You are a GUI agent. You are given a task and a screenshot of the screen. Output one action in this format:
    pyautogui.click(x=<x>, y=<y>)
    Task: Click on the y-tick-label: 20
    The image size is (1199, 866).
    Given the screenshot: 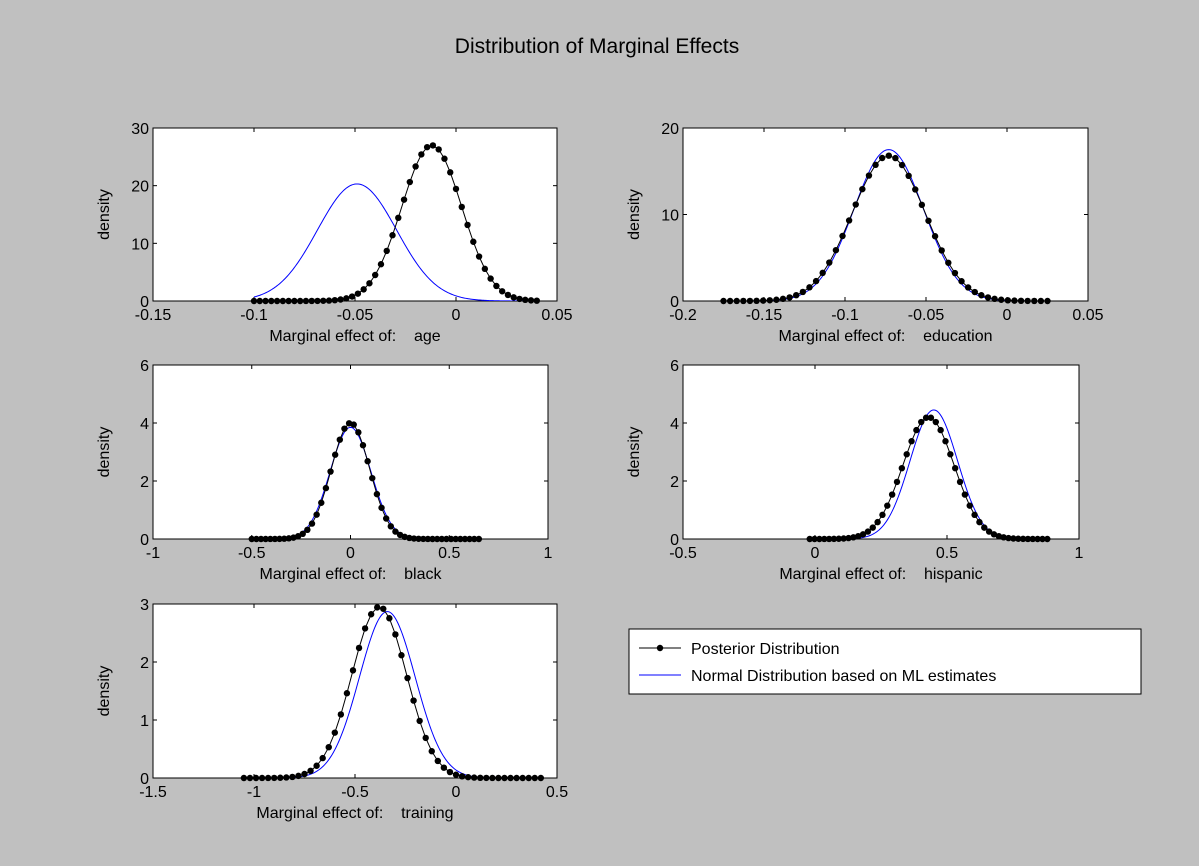 What is the action you would take?
    pyautogui.click(x=140, y=187)
    